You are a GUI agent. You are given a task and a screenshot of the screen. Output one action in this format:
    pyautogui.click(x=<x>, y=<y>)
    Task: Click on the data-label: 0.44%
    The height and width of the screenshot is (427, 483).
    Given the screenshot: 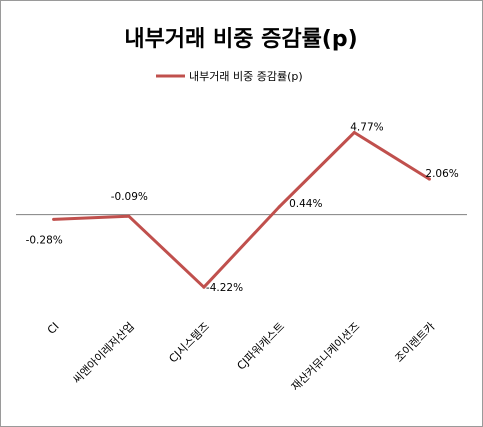 What is the action you would take?
    pyautogui.click(x=305, y=204)
    